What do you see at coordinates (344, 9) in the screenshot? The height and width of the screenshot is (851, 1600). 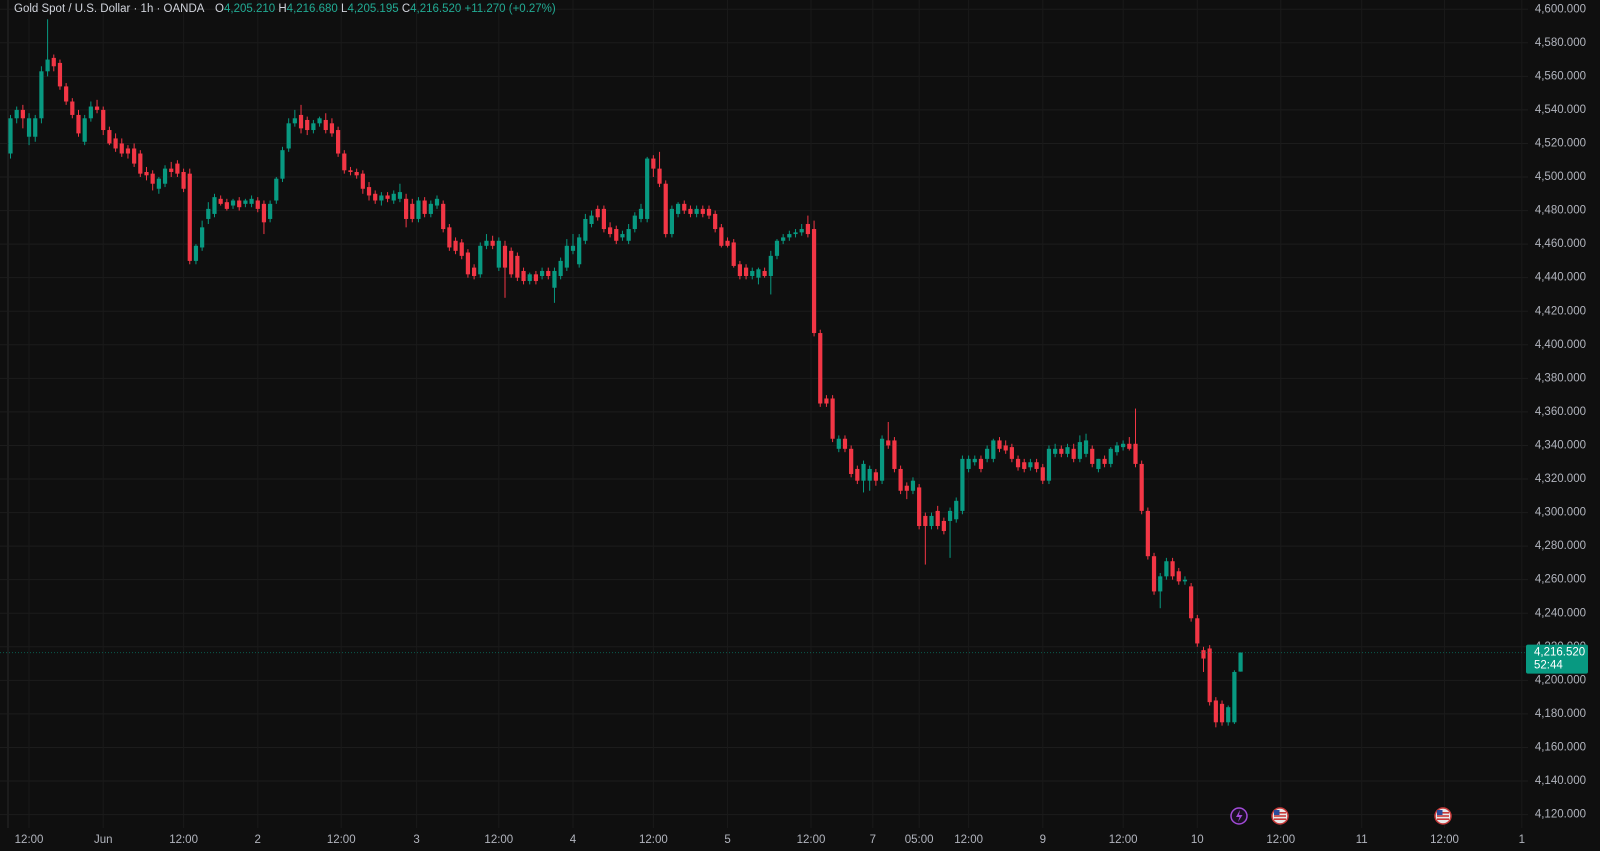 I see `legend-key: L` at bounding box center [344, 9].